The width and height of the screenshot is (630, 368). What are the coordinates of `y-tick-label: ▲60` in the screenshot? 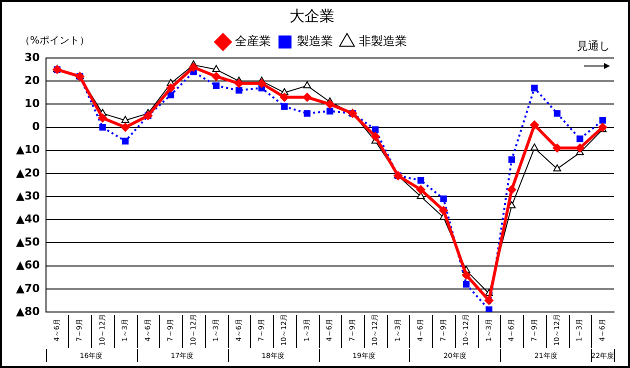 It's located at (28, 265).